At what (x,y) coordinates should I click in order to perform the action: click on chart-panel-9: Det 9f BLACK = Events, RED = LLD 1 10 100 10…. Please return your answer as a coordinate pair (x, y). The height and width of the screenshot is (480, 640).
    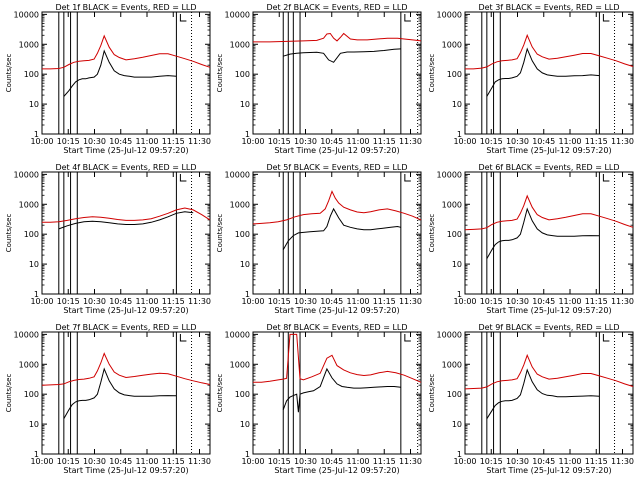
    Looking at the image, I should click on (531, 399).